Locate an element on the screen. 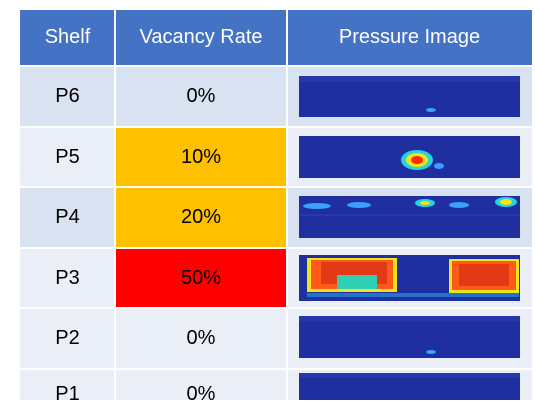 Image resolution: width=535 pixels, height=407 pixels. pressure-heatmap-p2 is located at coordinates (409, 337).